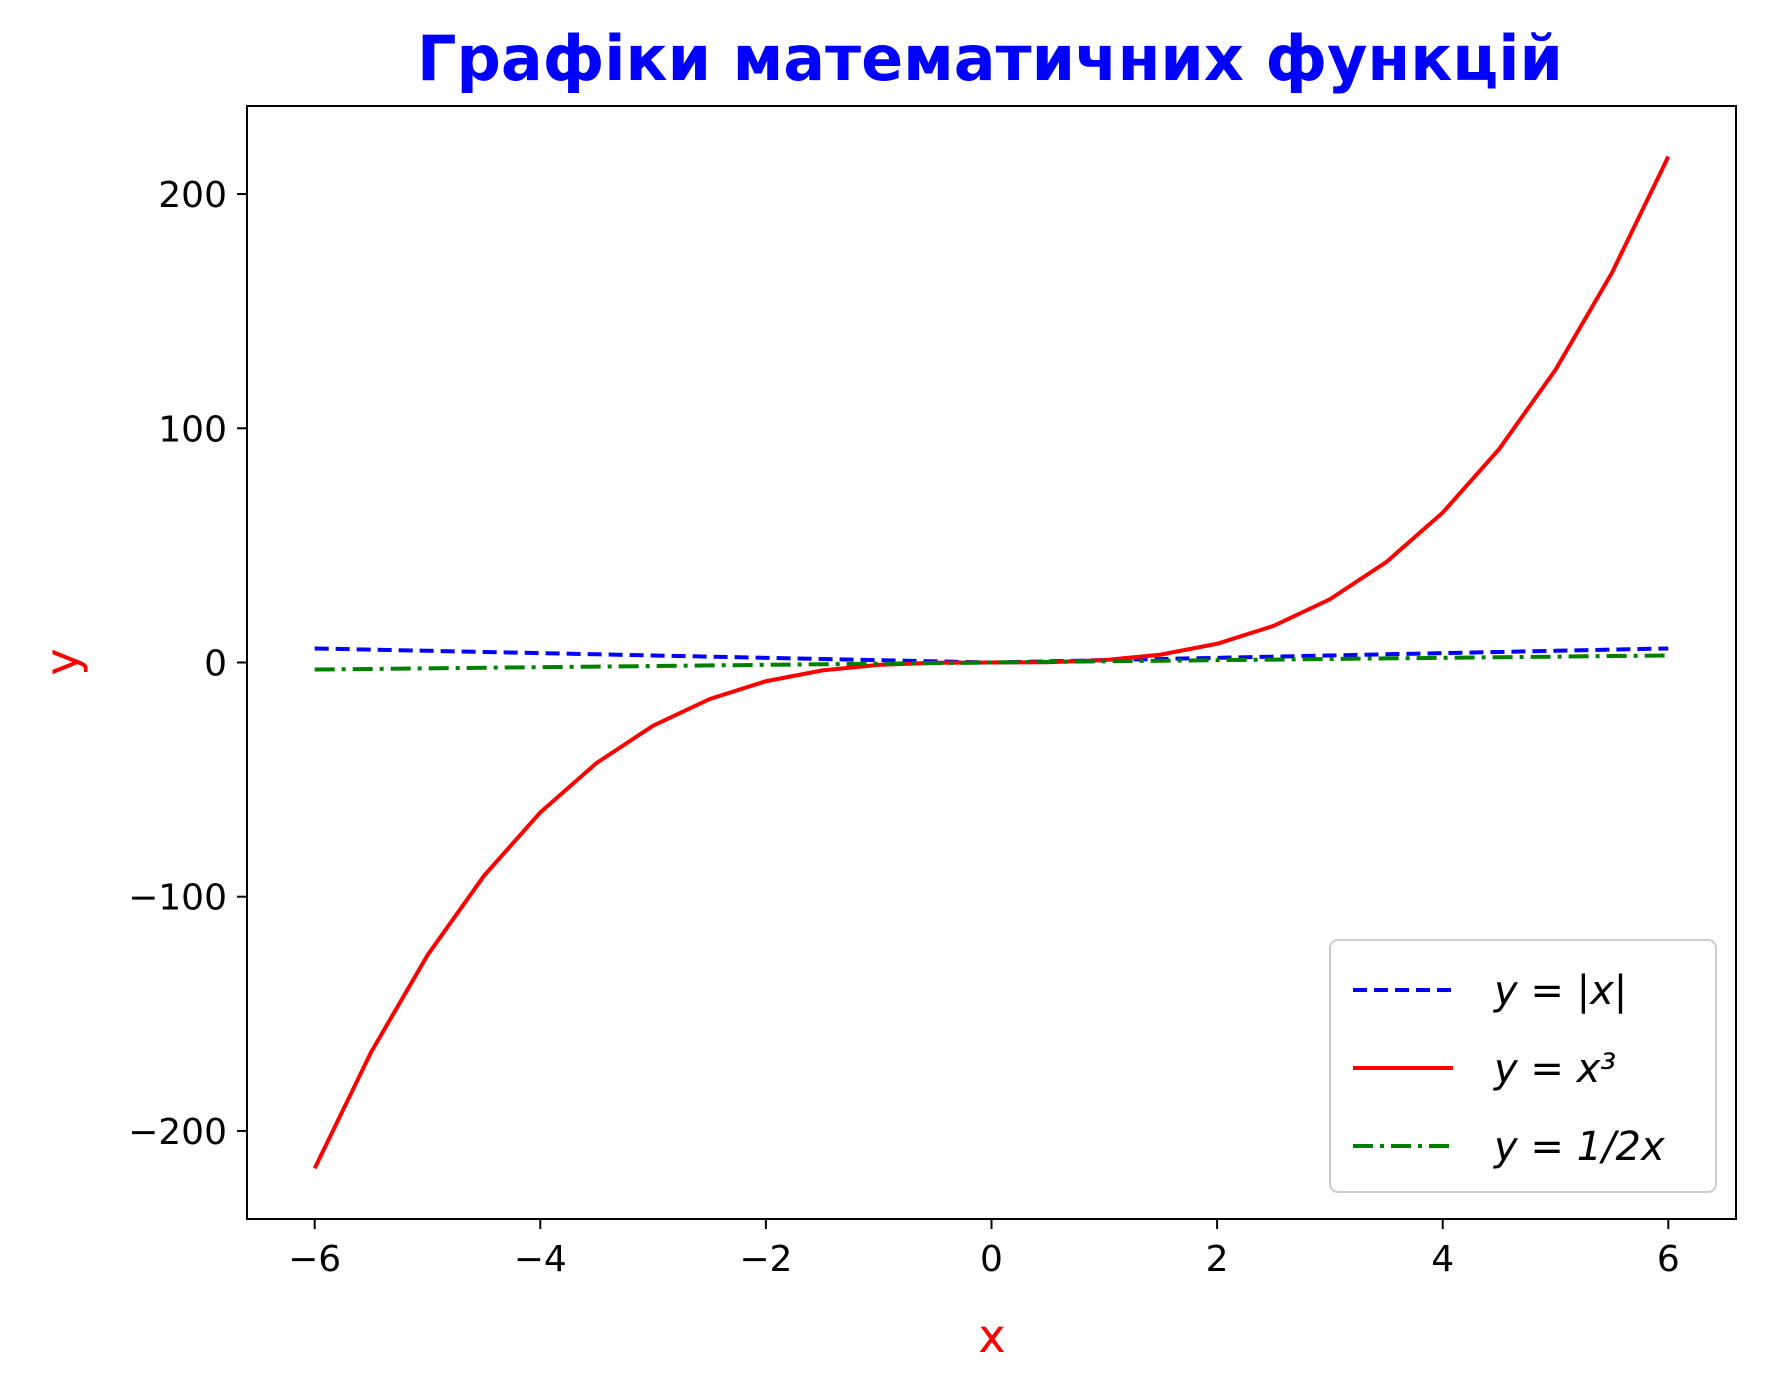 This screenshot has height=1390, width=1765. I want to click on legend-label-1: y = x³, so click(1554, 1069).